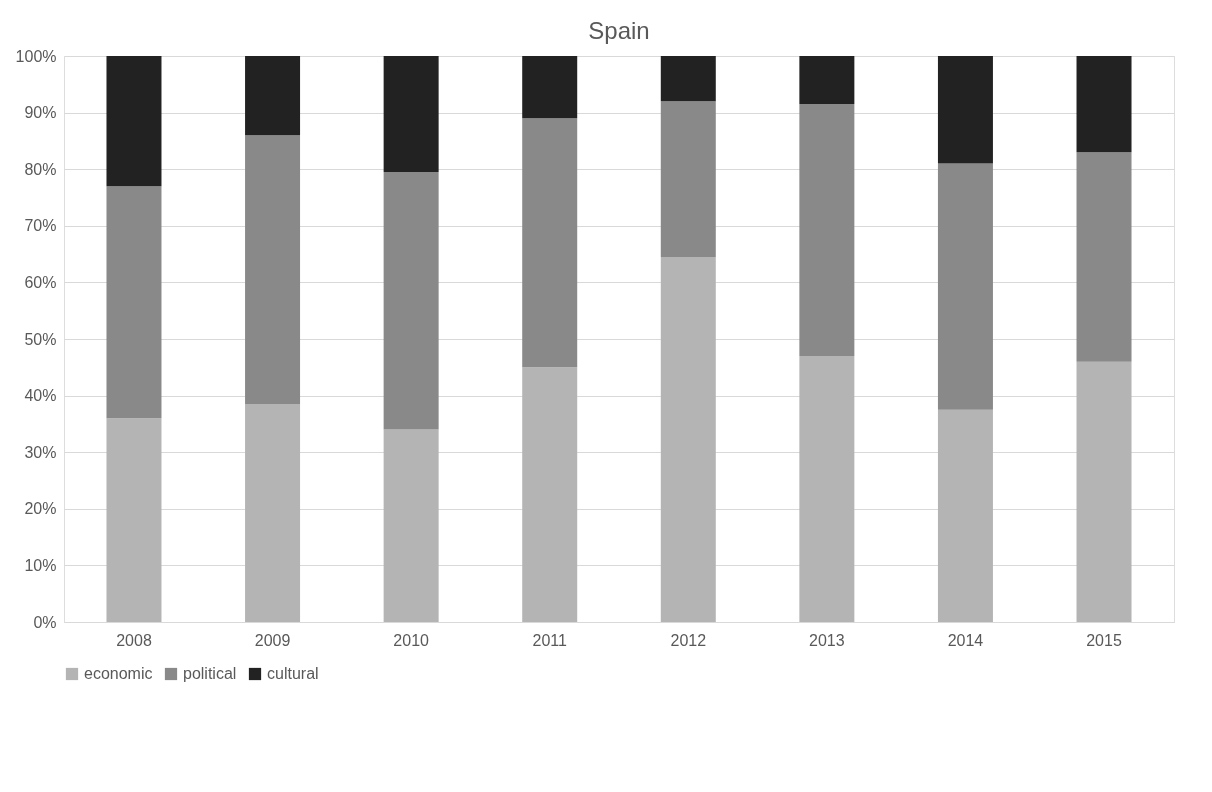 This screenshot has width=1212, height=792. I want to click on y-tick-label: 30%, so click(40, 452).